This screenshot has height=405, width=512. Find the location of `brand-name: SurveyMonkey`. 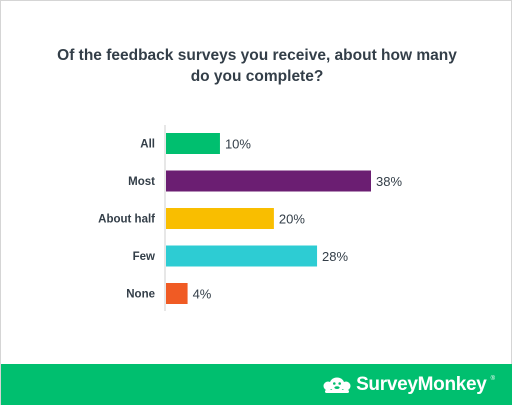

brand-name: SurveyMonkey is located at coordinates (421, 384).